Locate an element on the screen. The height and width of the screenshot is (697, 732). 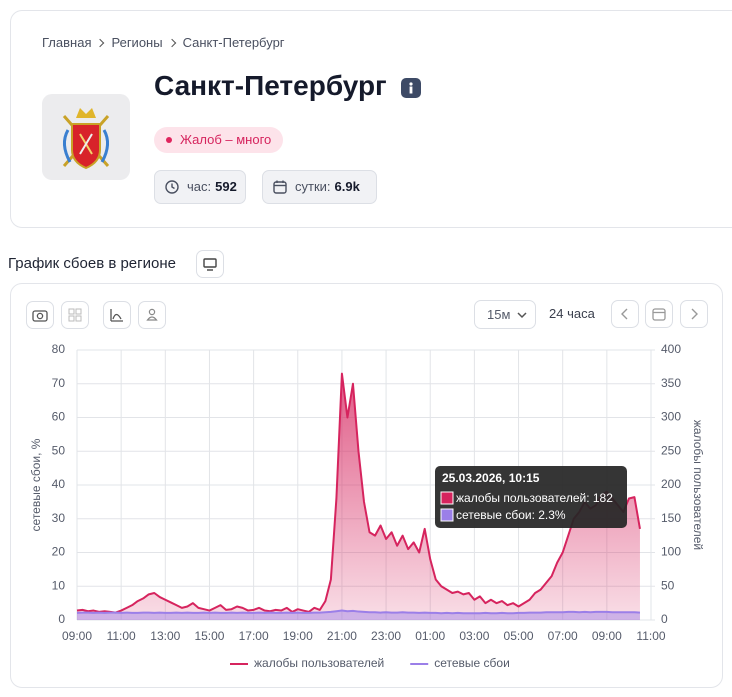
y-tick-label: 50 is located at coordinates (59, 450).